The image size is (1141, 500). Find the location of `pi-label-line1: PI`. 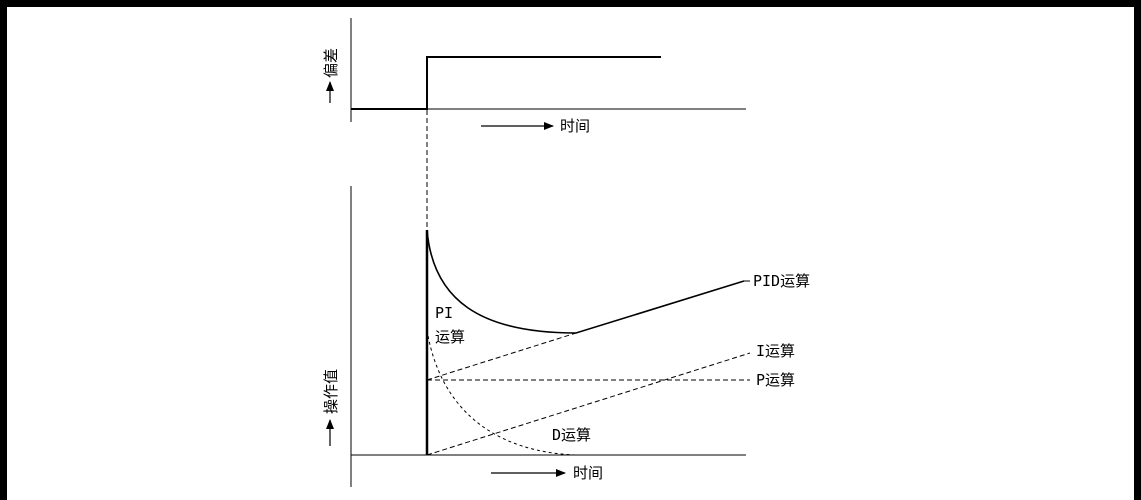

pi-label-line1: PI is located at coordinates (444, 313).